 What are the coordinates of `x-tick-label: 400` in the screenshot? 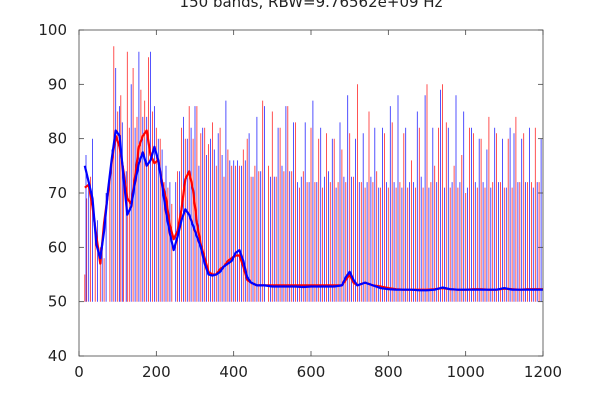 It's located at (233, 372).